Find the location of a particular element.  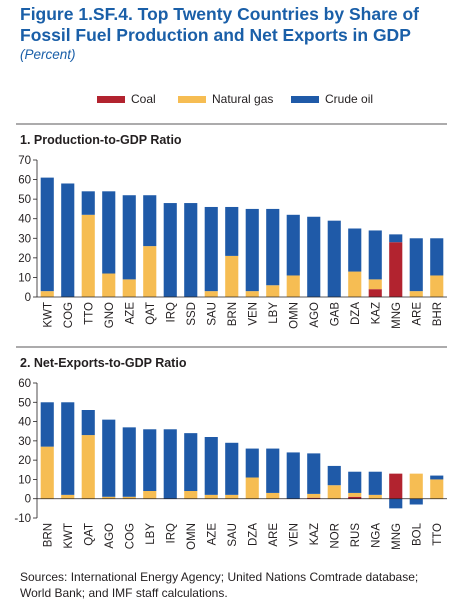

x-tick-label: RUS is located at coordinates (356, 535).